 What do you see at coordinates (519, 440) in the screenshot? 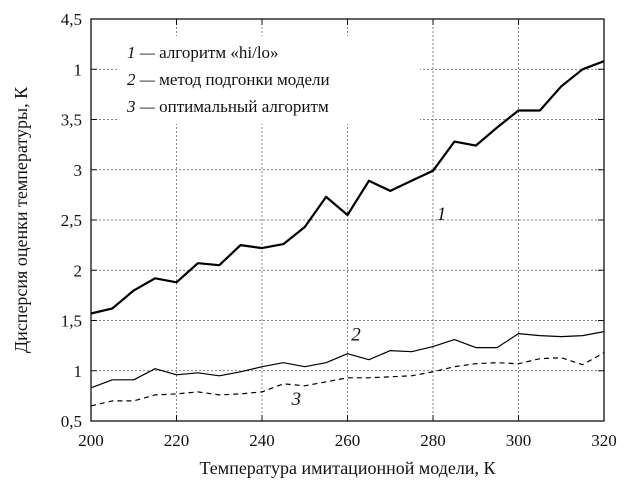
I see `x-tick-label: 300` at bounding box center [519, 440].